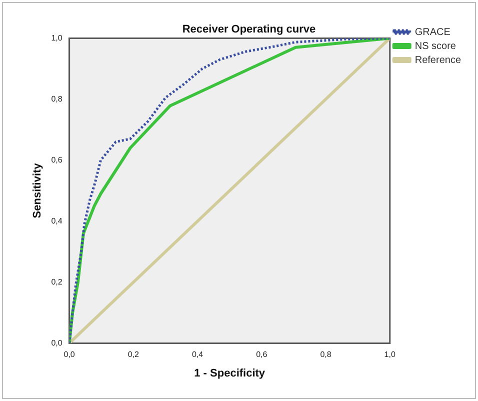 Image resolution: width=478 pixels, height=401 pixels. I want to click on chart-title: Receiver Operating curve, so click(249, 30).